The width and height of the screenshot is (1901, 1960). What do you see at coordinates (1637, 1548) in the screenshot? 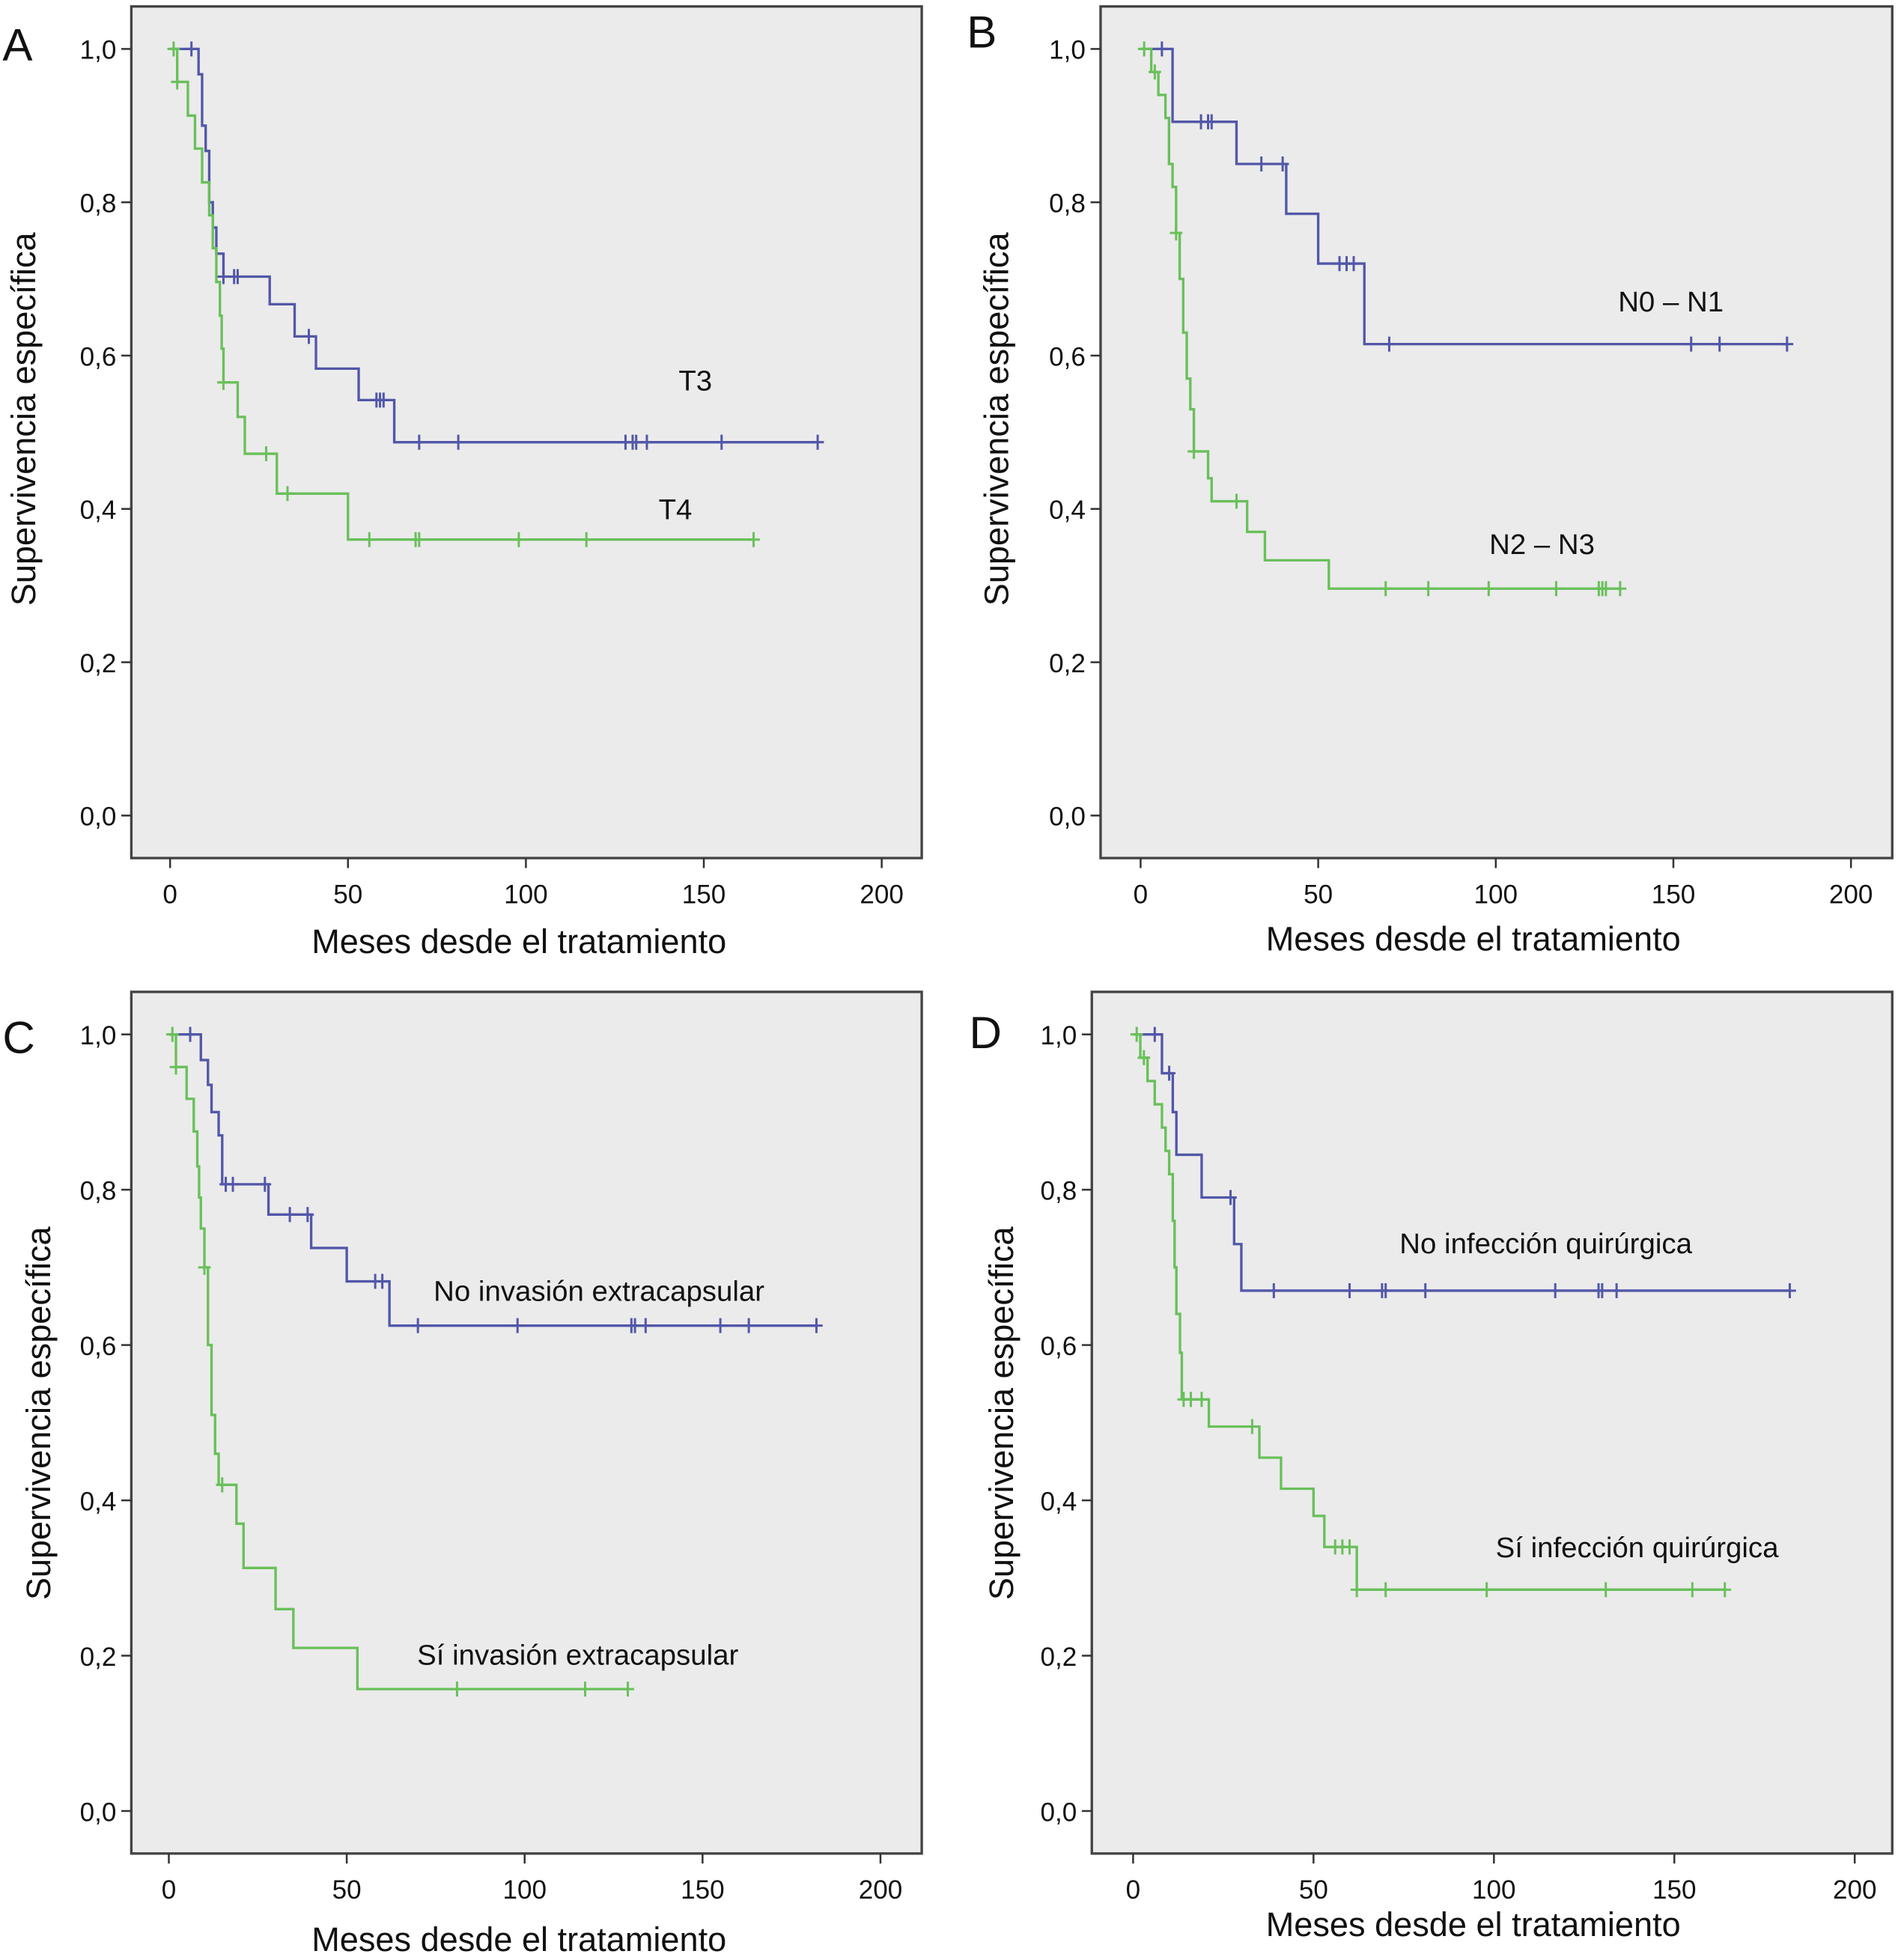
I see `curve-label: Sí infección quirúrgica` at bounding box center [1637, 1548].